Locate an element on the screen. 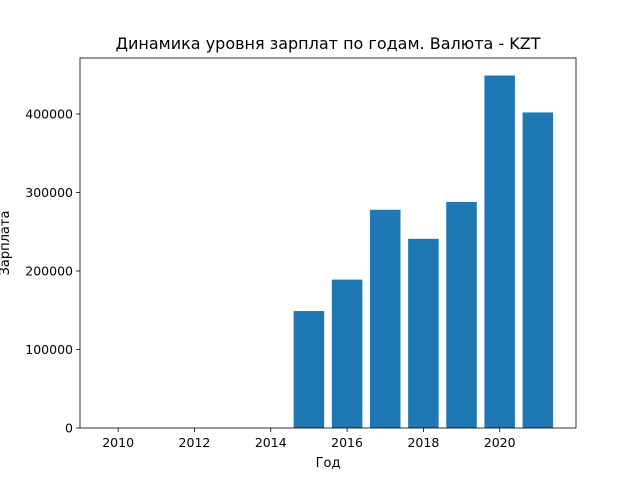 This screenshot has height=480, width=640. y-tick-label: 300000 is located at coordinates (49, 192).